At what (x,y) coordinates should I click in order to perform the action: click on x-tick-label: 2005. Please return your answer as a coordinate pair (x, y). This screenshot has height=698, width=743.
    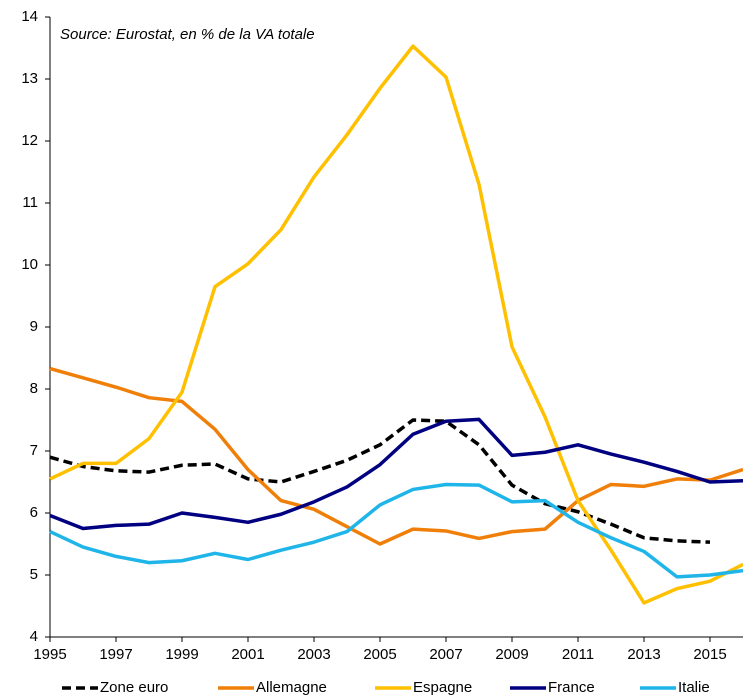
    Looking at the image, I should click on (379, 654).